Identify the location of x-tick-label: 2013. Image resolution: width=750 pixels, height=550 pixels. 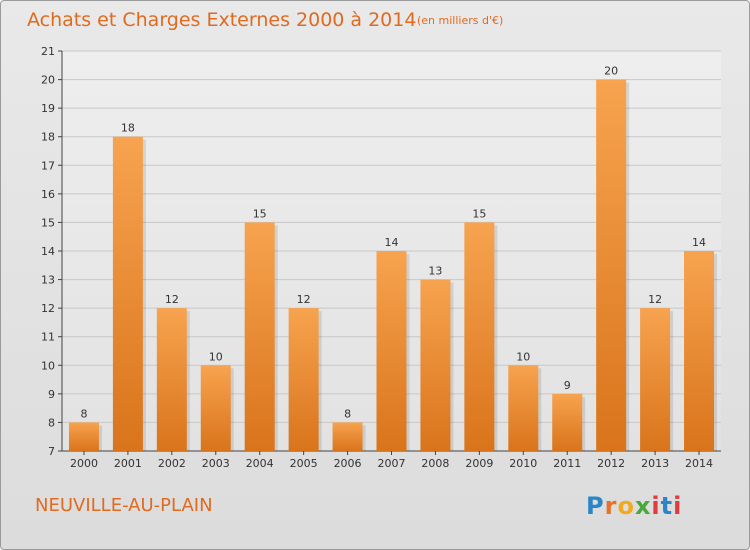
(655, 463).